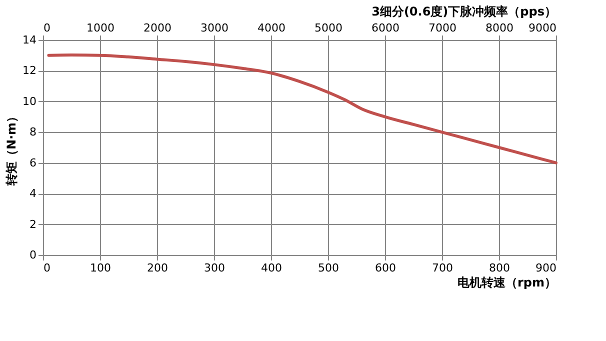  Describe the element at coordinates (33, 224) in the screenshot. I see `y-tick-label: 2` at that location.